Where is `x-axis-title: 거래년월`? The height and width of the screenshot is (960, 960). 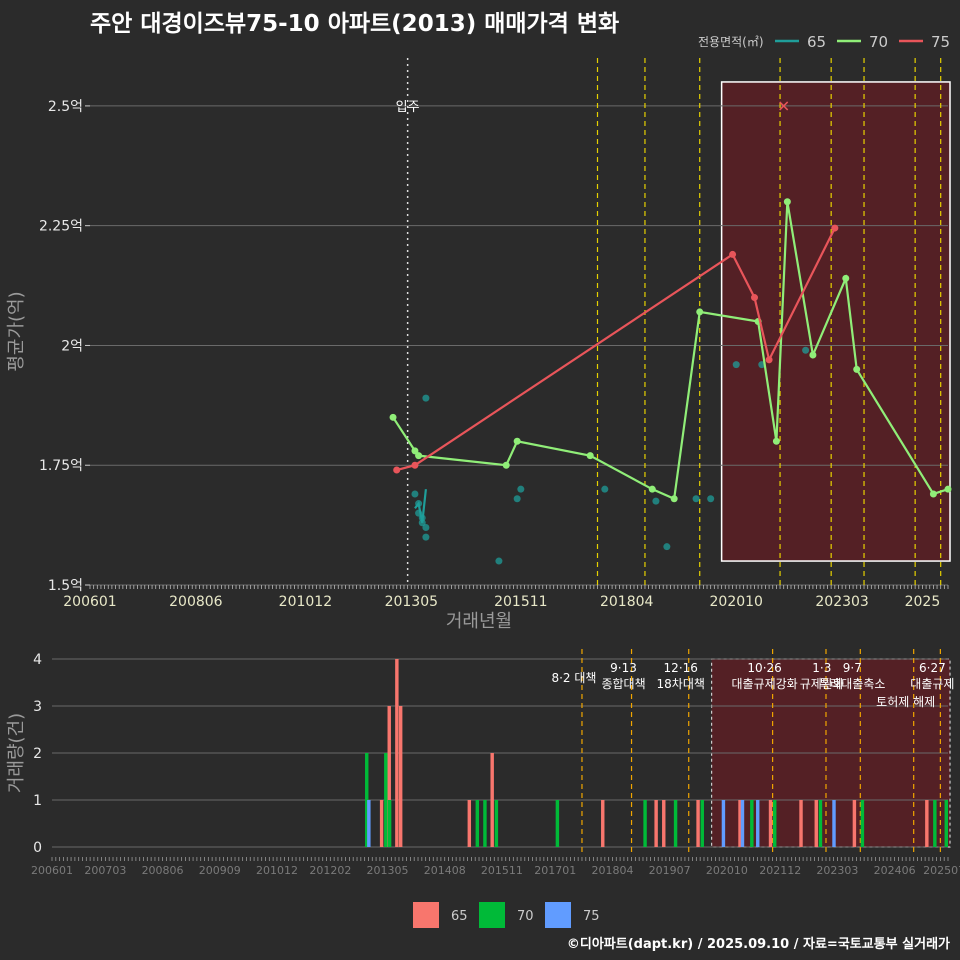 x-axis-title: 거래년월 is located at coordinates (479, 621).